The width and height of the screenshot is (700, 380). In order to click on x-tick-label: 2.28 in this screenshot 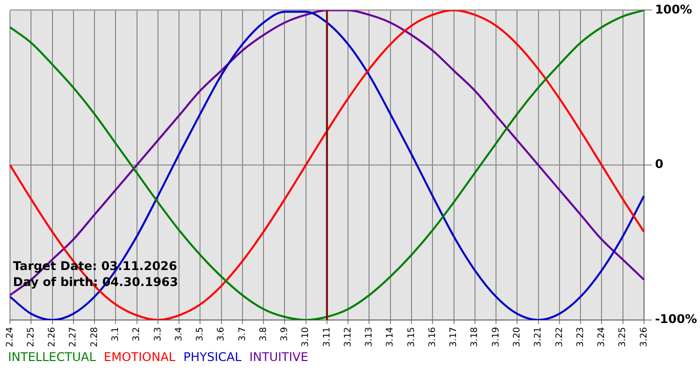, I will do `click(95, 337)`.